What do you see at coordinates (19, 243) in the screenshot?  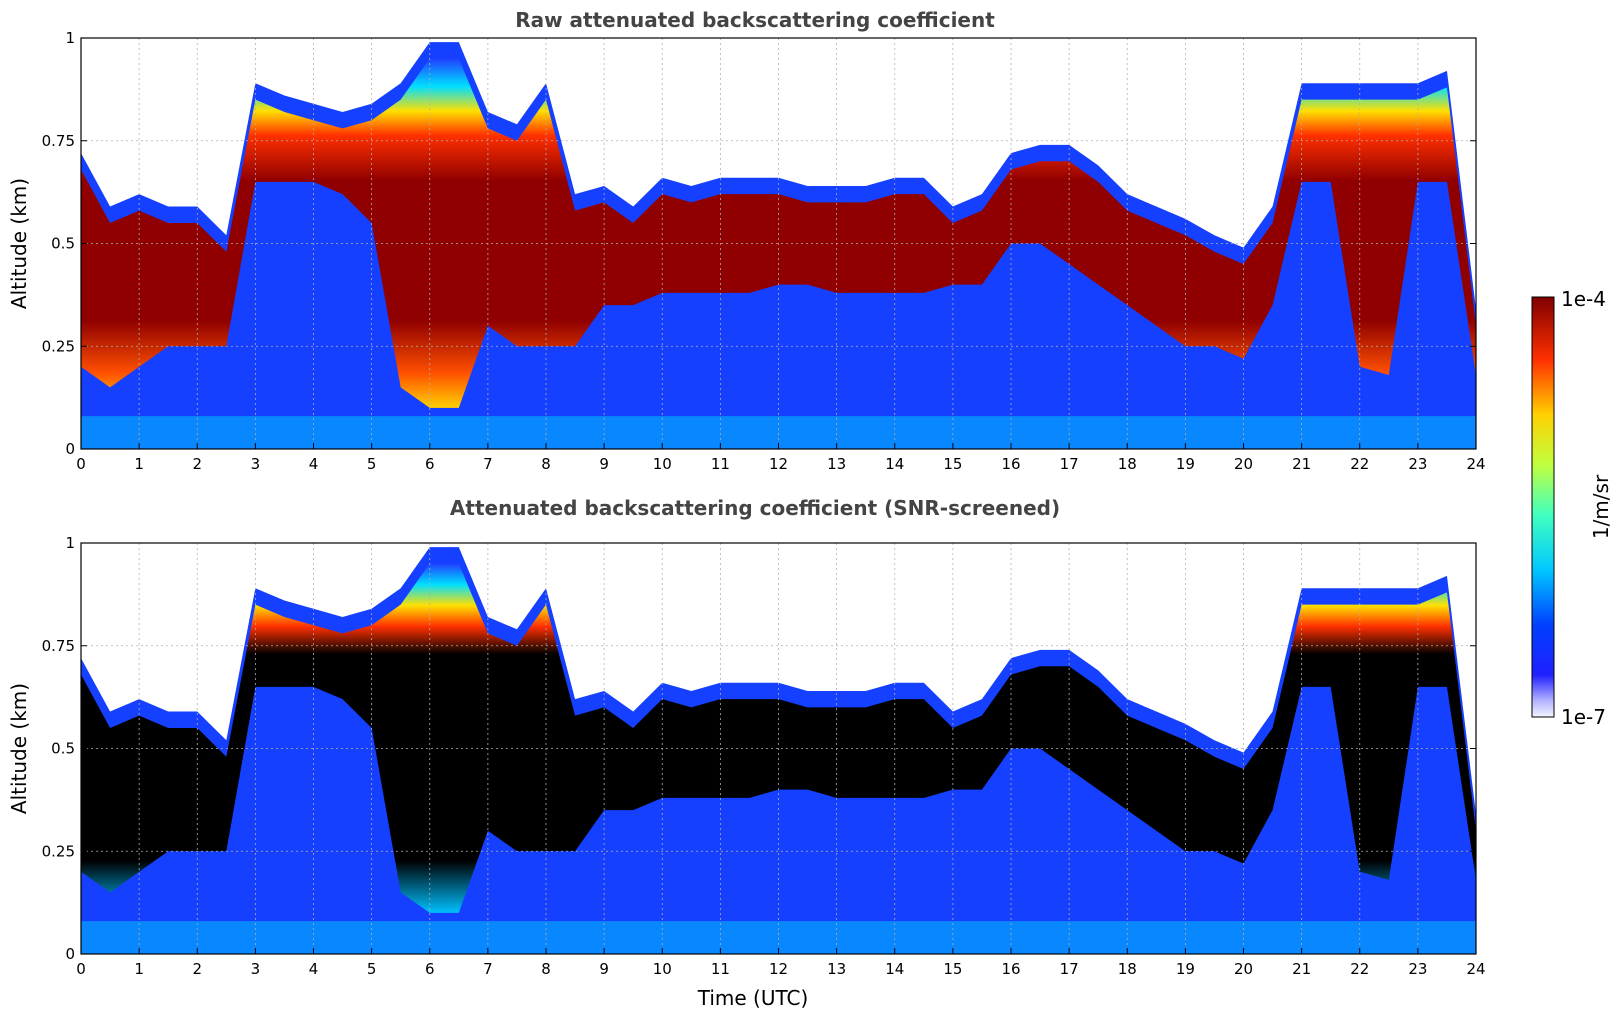 I see `raw-y-axis-label: Altitude (km)` at bounding box center [19, 243].